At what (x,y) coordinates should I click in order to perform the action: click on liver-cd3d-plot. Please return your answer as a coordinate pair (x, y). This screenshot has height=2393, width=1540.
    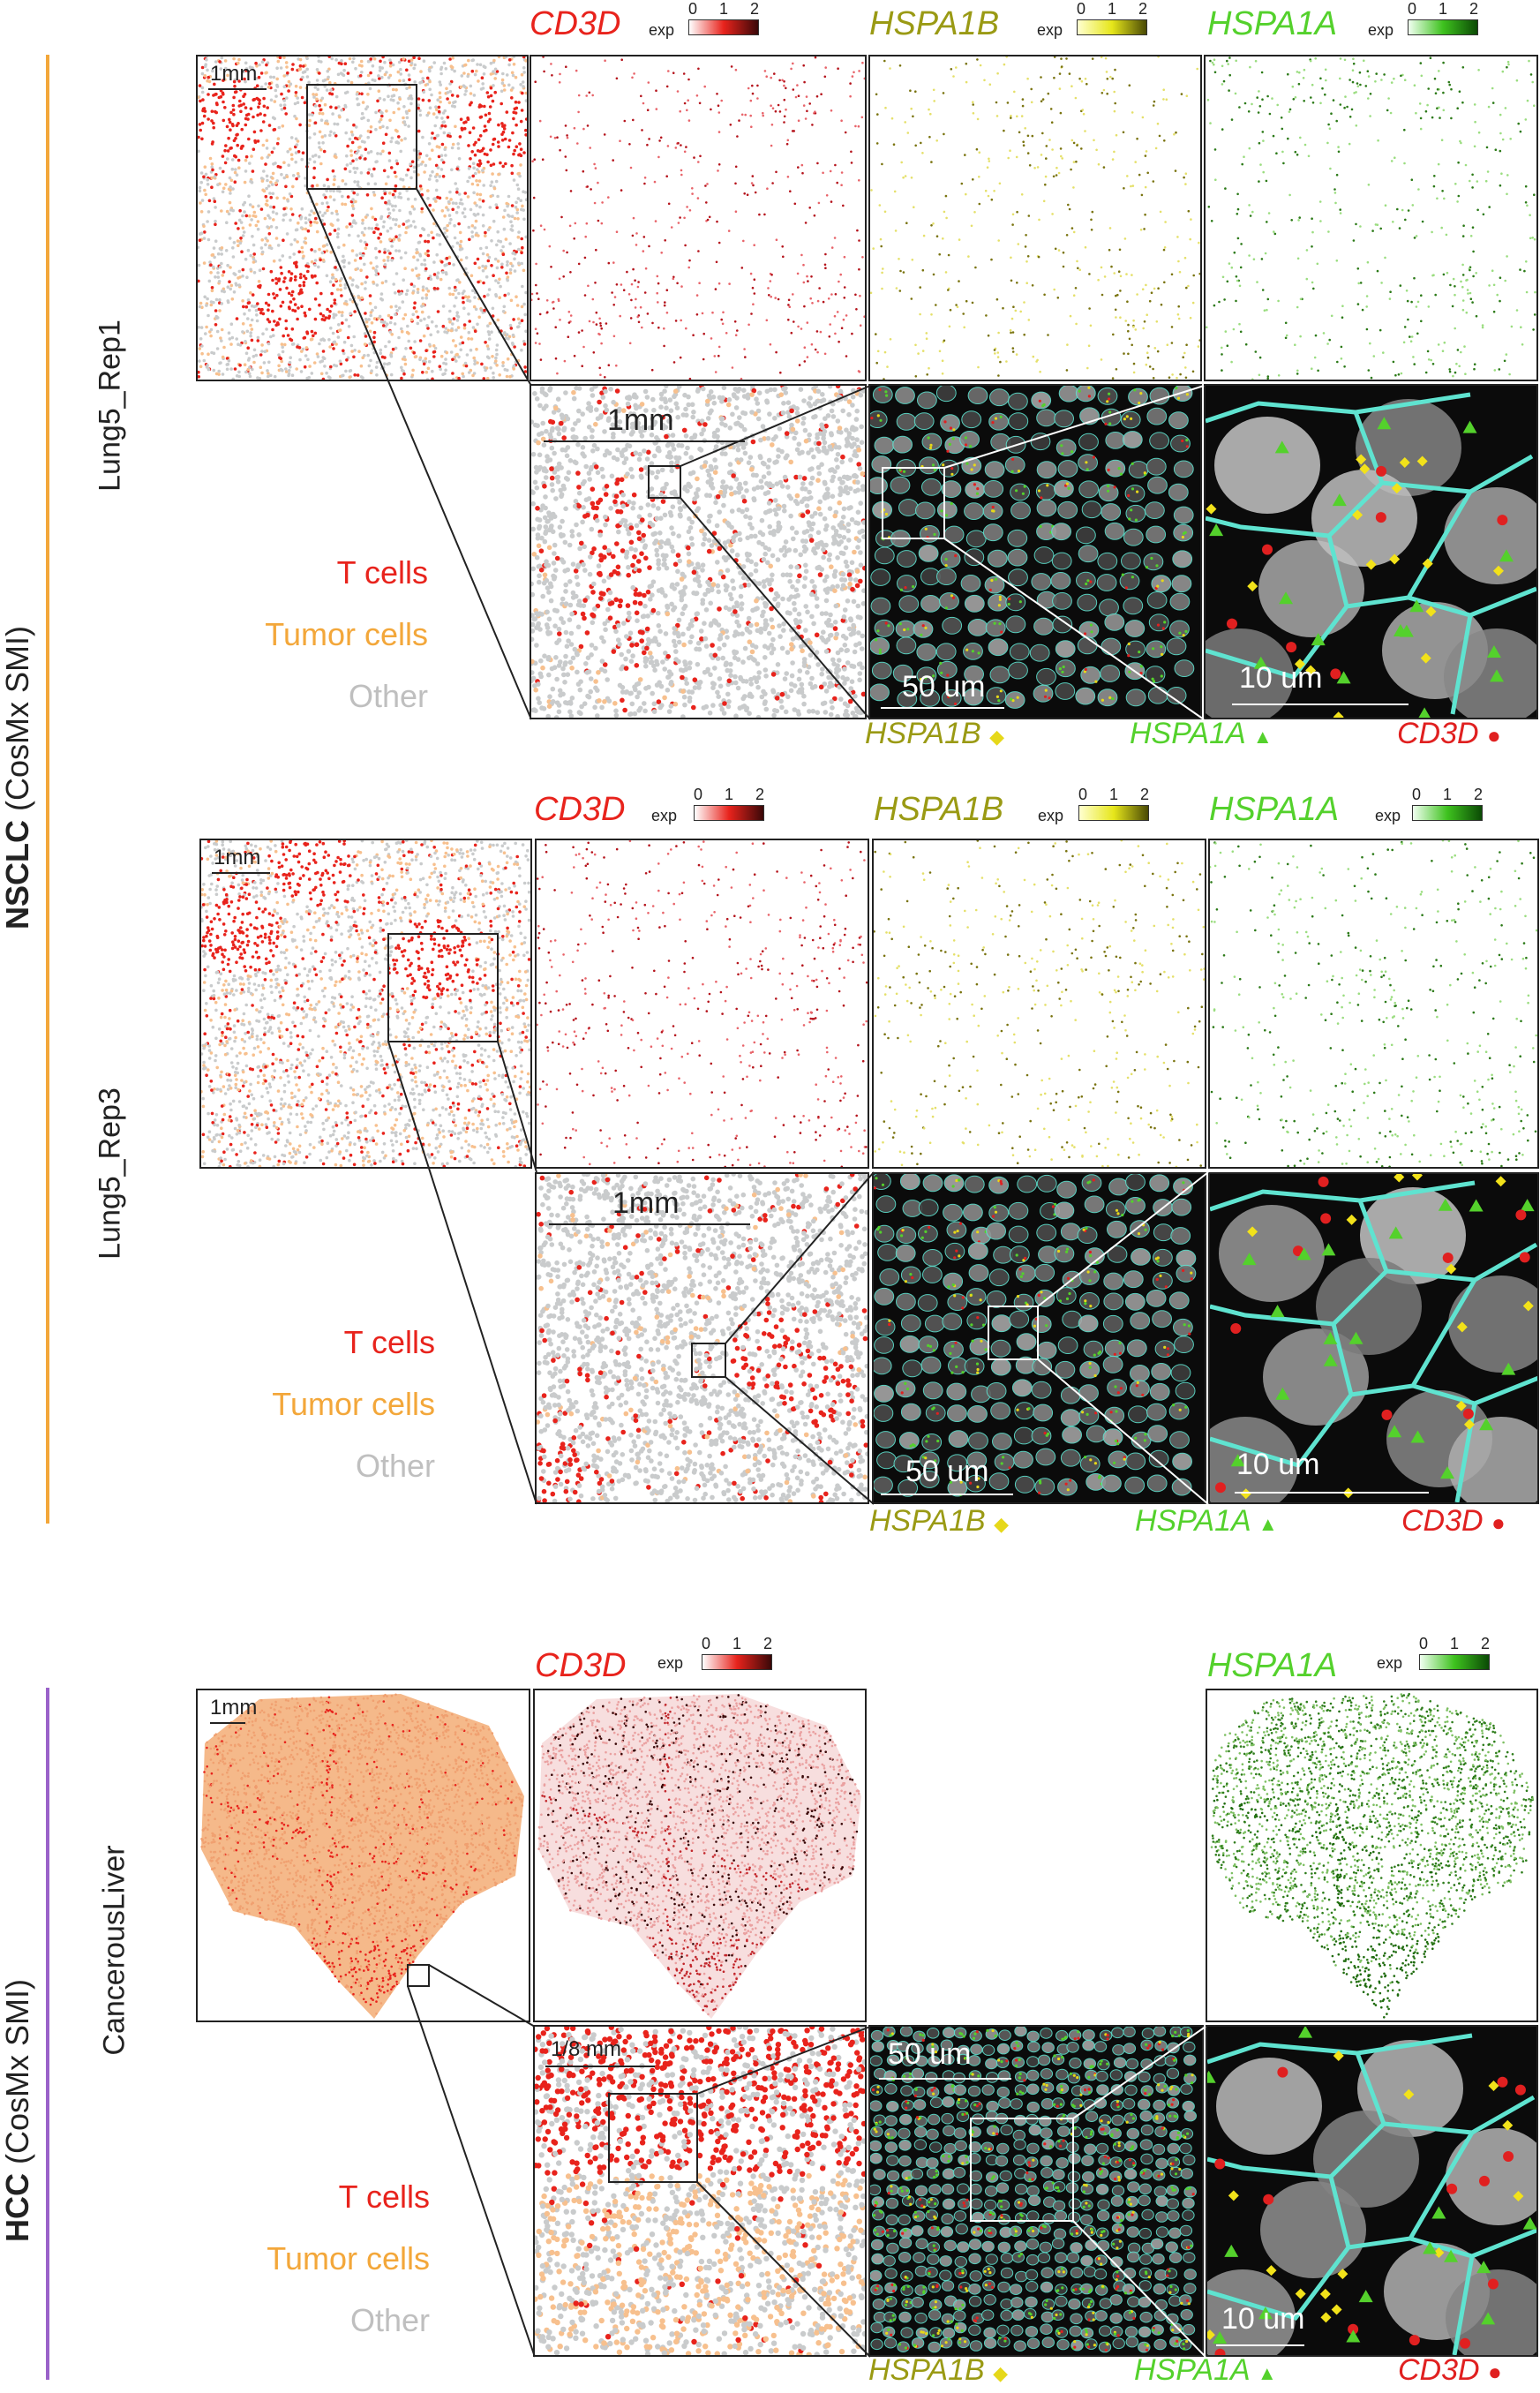
    Looking at the image, I should click on (699, 1856).